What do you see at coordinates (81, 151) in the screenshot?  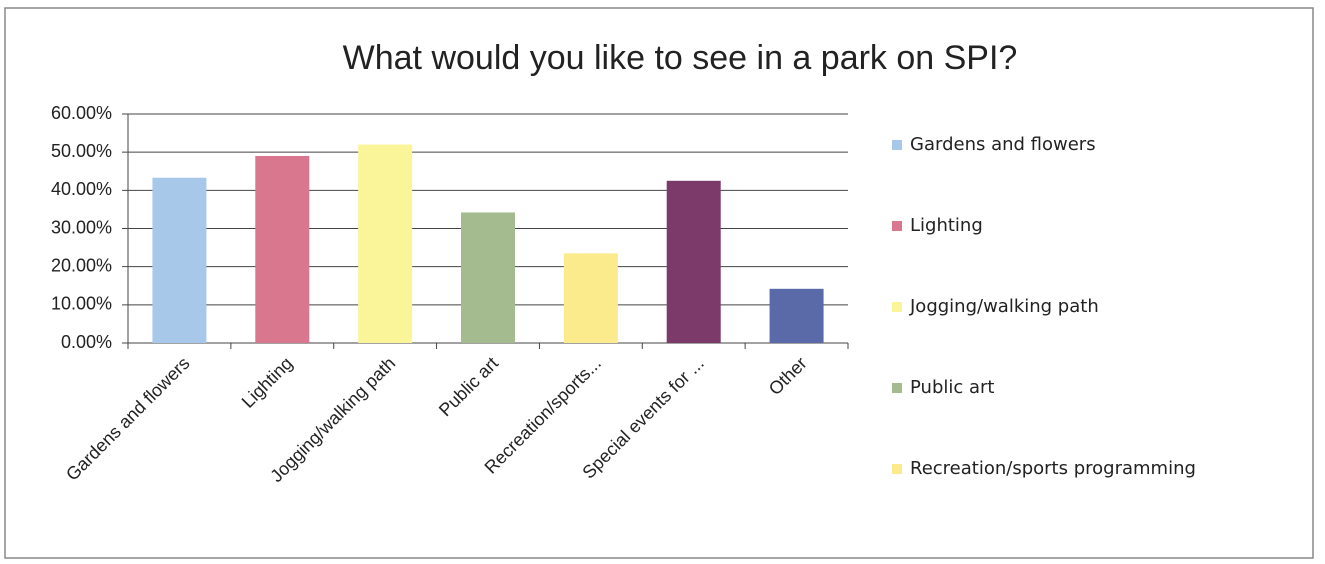 I see `y-tick-label: 50.00%` at bounding box center [81, 151].